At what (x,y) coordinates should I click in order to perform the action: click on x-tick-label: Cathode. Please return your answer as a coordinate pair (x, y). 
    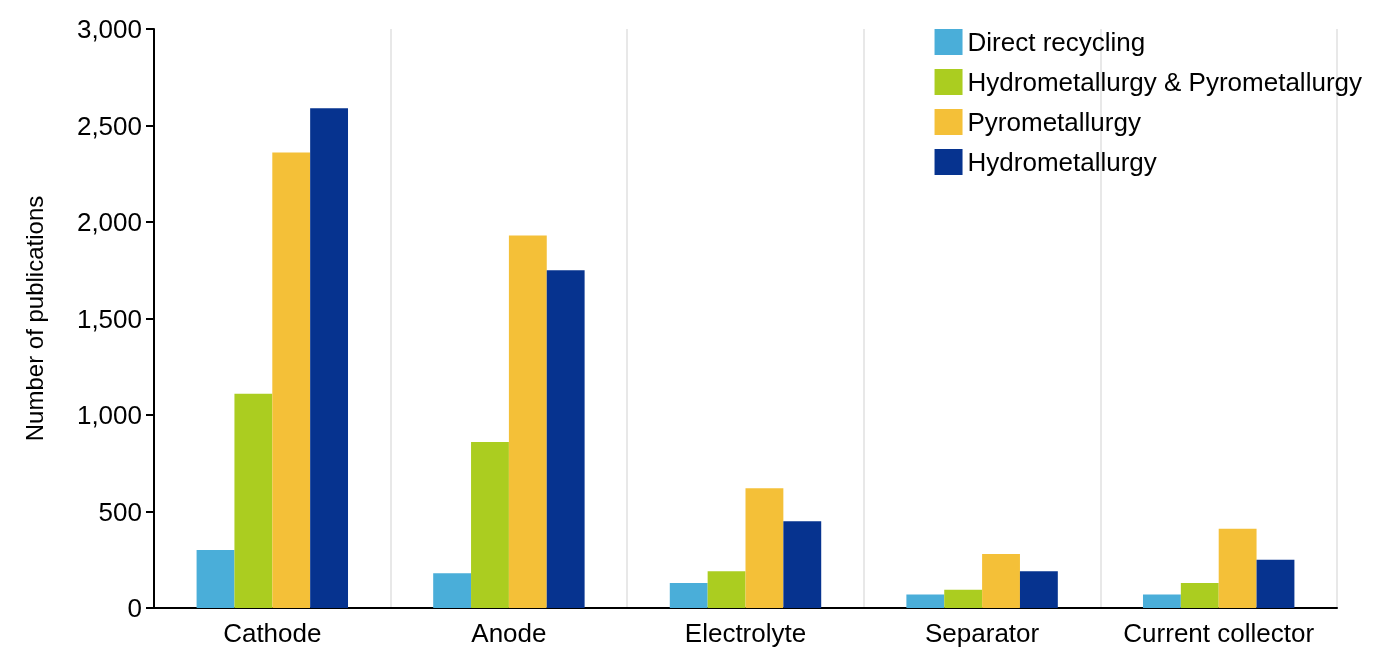
    Looking at the image, I should click on (272, 633).